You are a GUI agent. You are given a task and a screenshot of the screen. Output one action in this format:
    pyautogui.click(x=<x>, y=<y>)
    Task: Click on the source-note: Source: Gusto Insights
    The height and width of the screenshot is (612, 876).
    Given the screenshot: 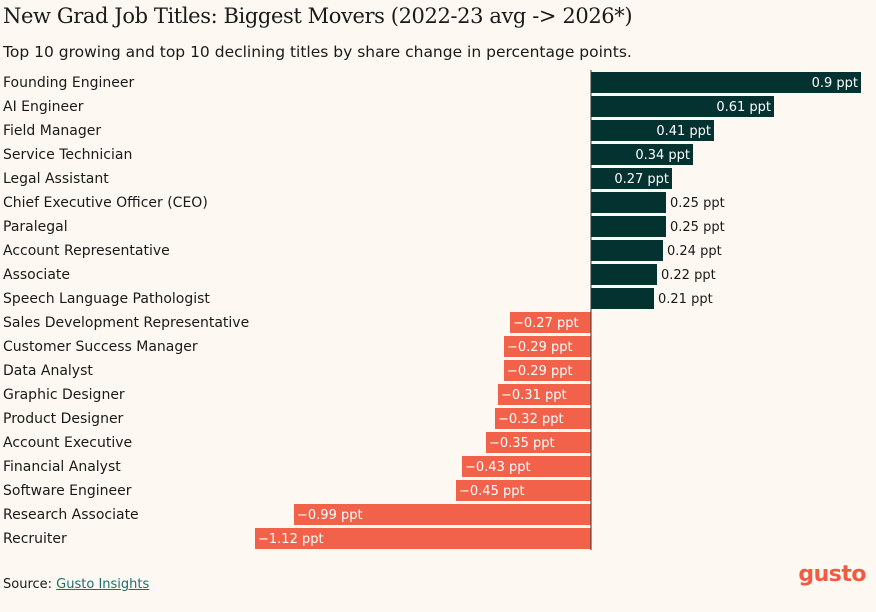 What is the action you would take?
    pyautogui.click(x=76, y=584)
    